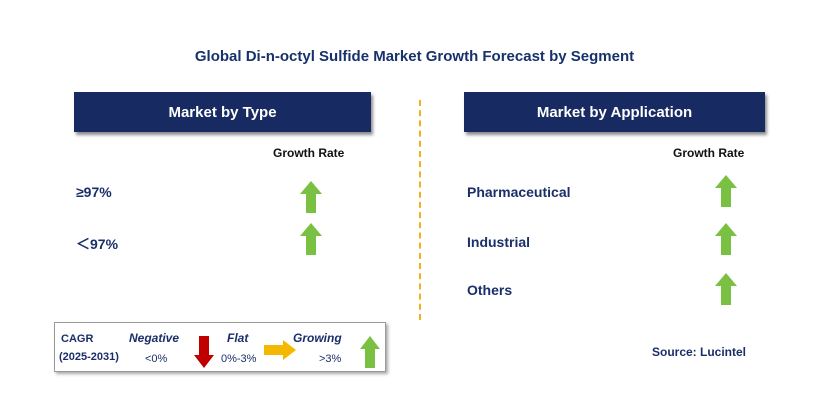  Describe the element at coordinates (614, 112) in the screenshot. I see `application-panel-header: Market by Application` at that location.